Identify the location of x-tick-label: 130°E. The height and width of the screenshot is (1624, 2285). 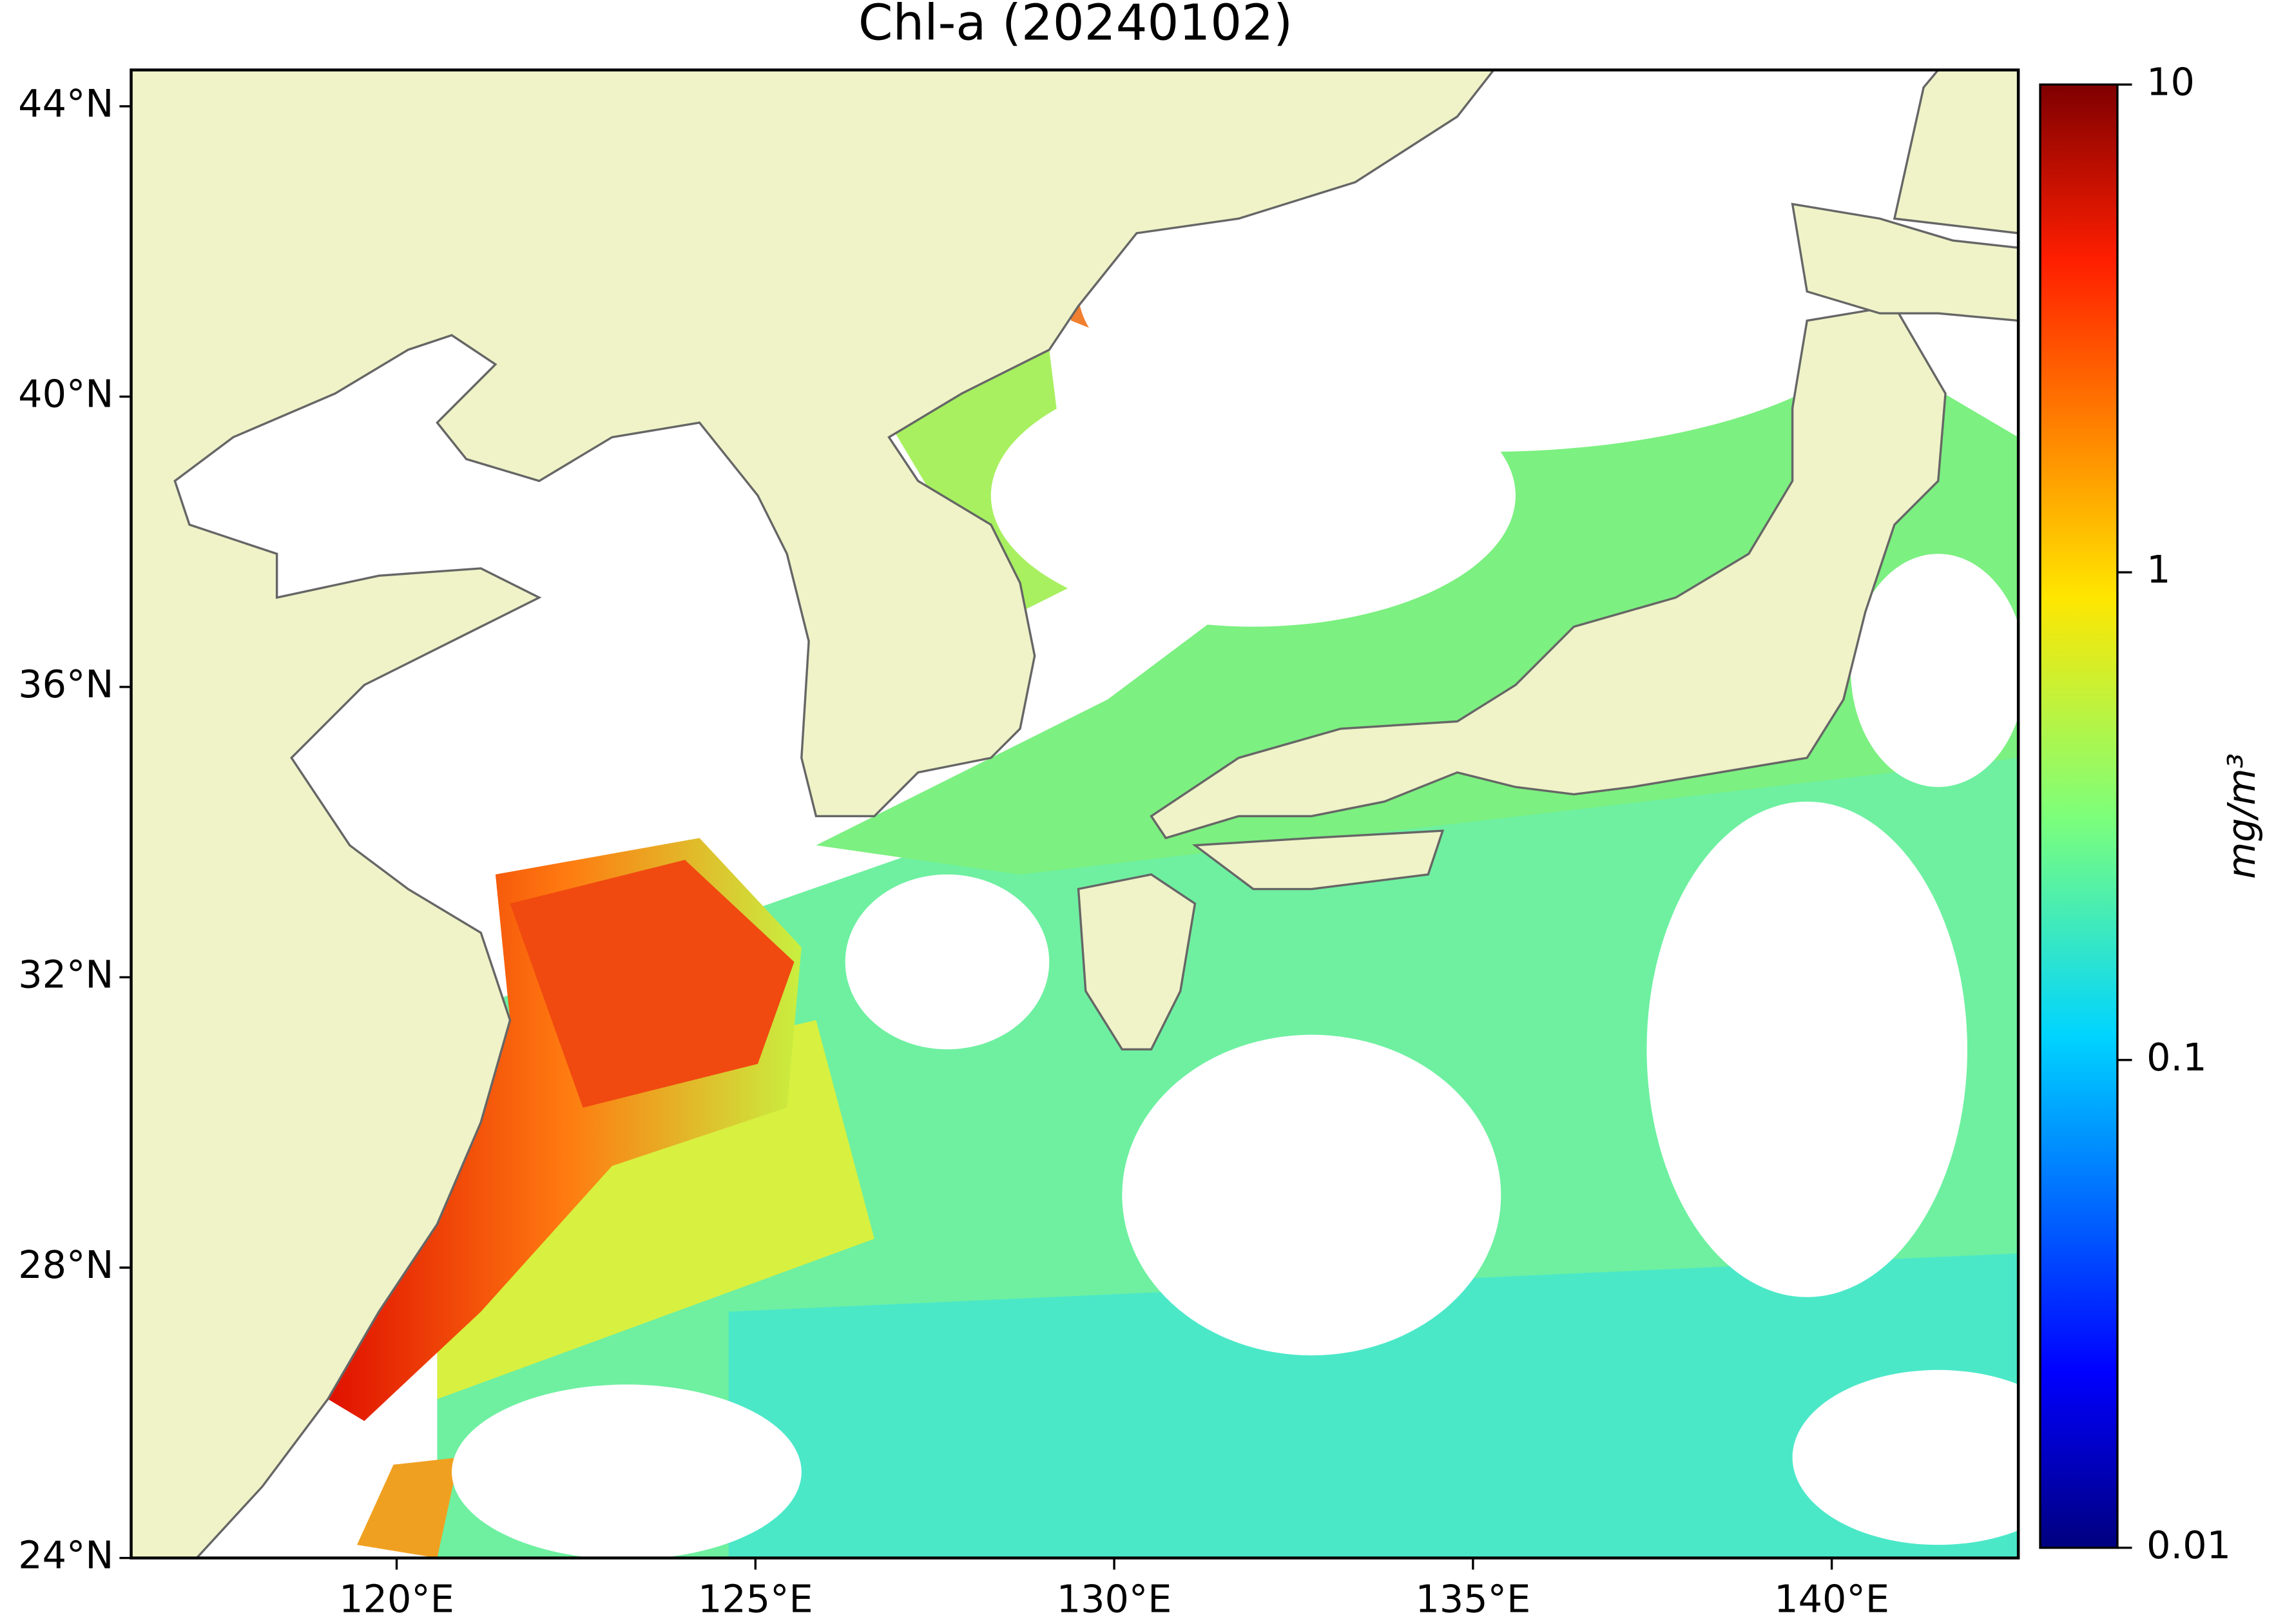
(1114, 1598).